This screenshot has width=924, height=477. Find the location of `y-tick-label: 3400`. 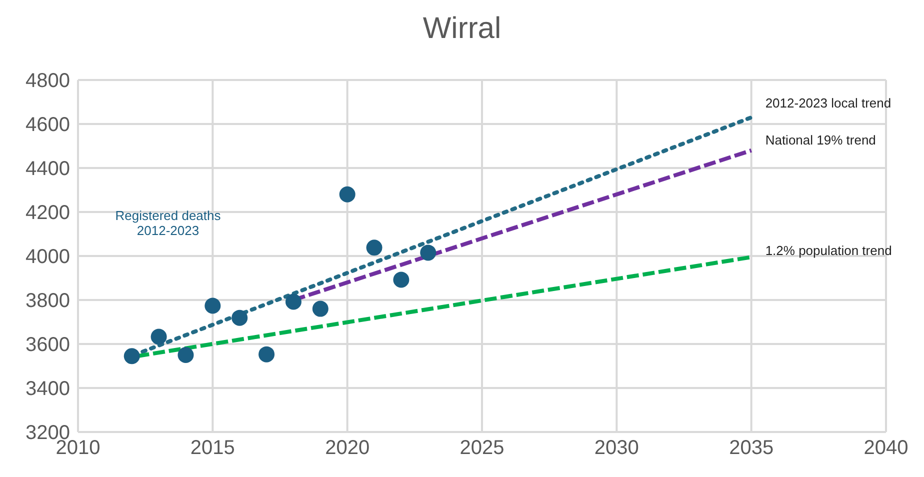

y-tick-label: 3400 is located at coordinates (48, 389).